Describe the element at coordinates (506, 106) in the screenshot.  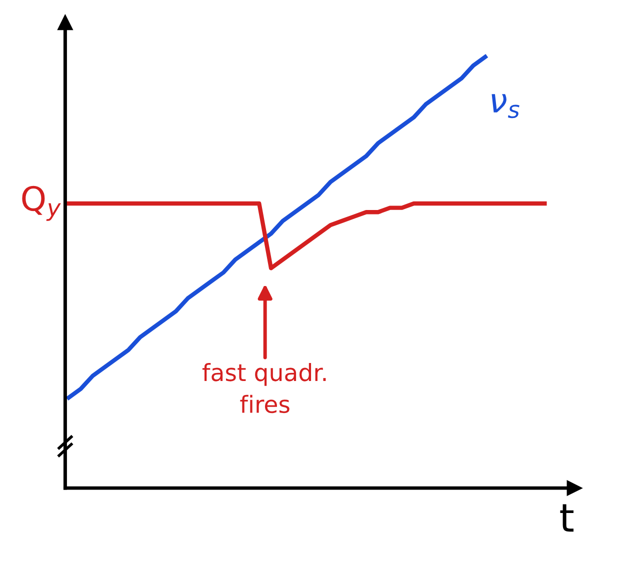
I see `series-label: ν$_{s}$` at that location.